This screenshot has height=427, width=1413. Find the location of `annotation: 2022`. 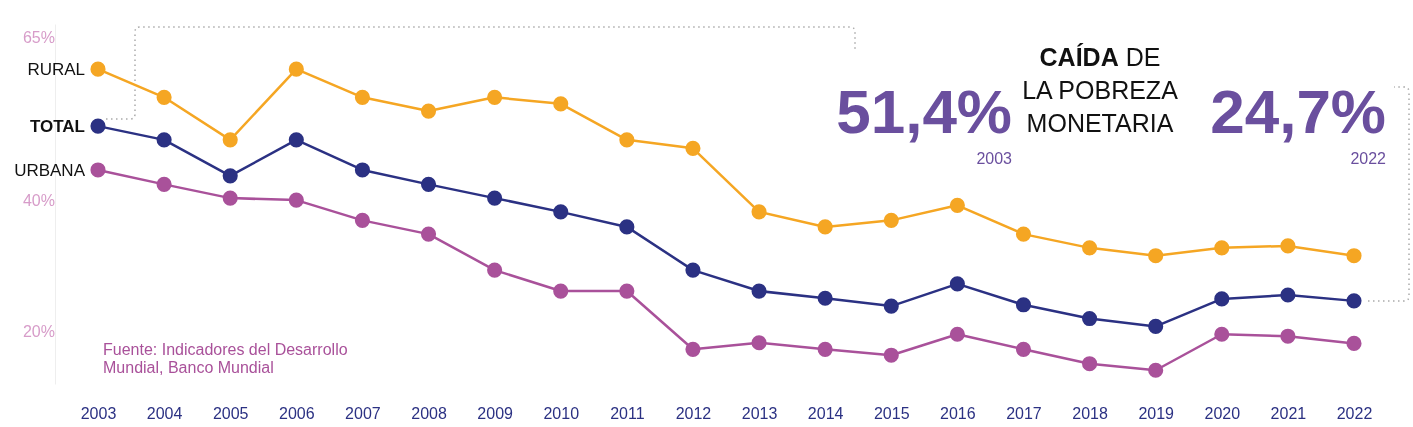

annotation: 2022 is located at coordinates (1368, 158).